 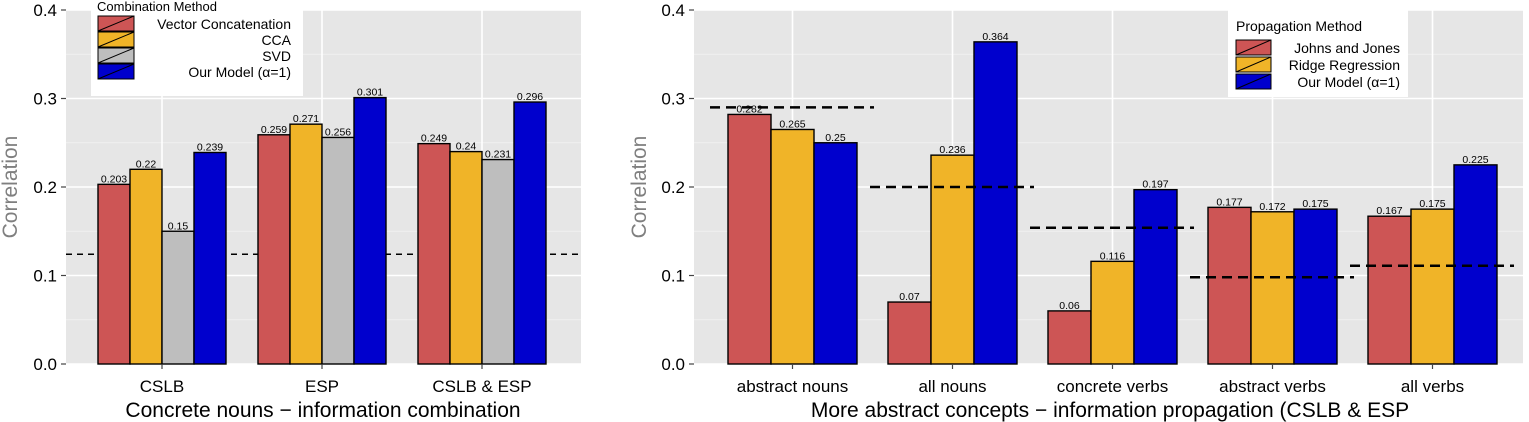 I want to click on x-tick-label: concrete verbs, so click(x=1113, y=386).